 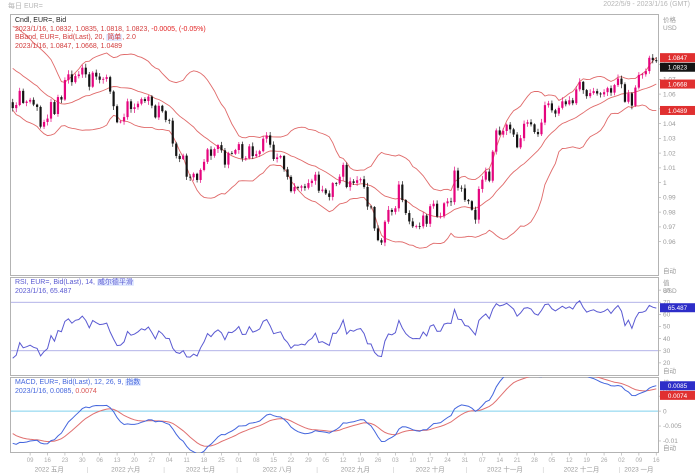 I want to click on rsi-axis-auto-label: 自动, so click(x=670, y=370).